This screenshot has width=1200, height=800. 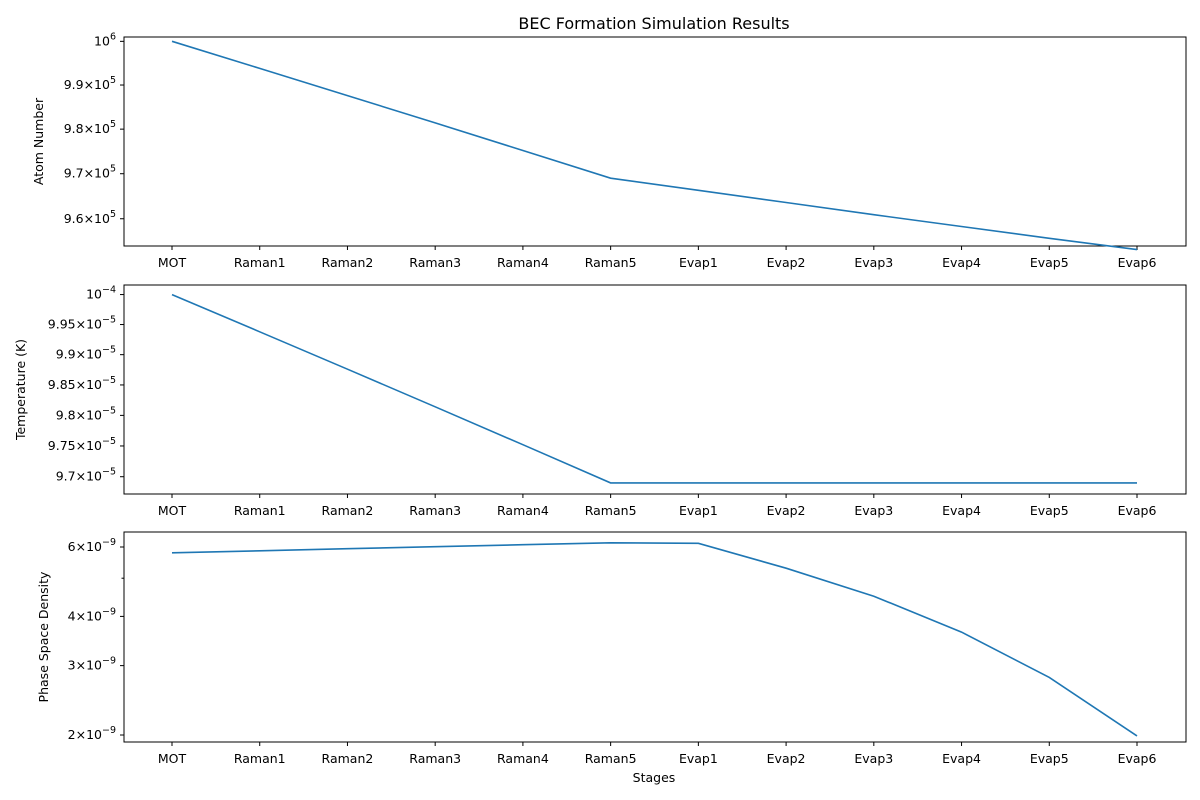 I want to click on y-tick-label: 6×10⁻⁹, so click(x=92, y=545).